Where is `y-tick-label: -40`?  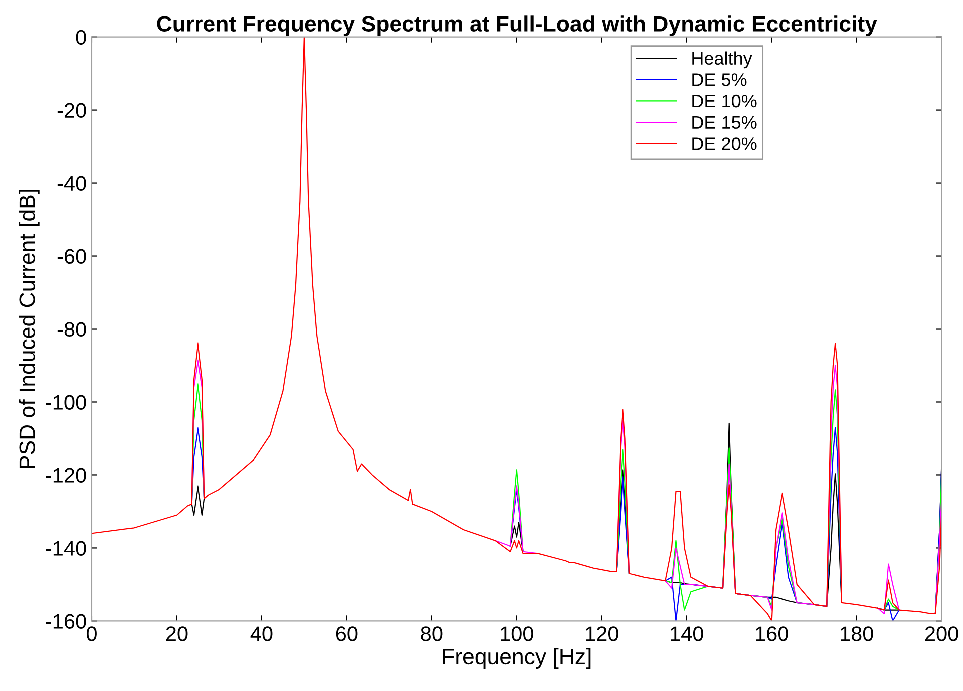 y-tick-label: -40 is located at coordinates (72, 184).